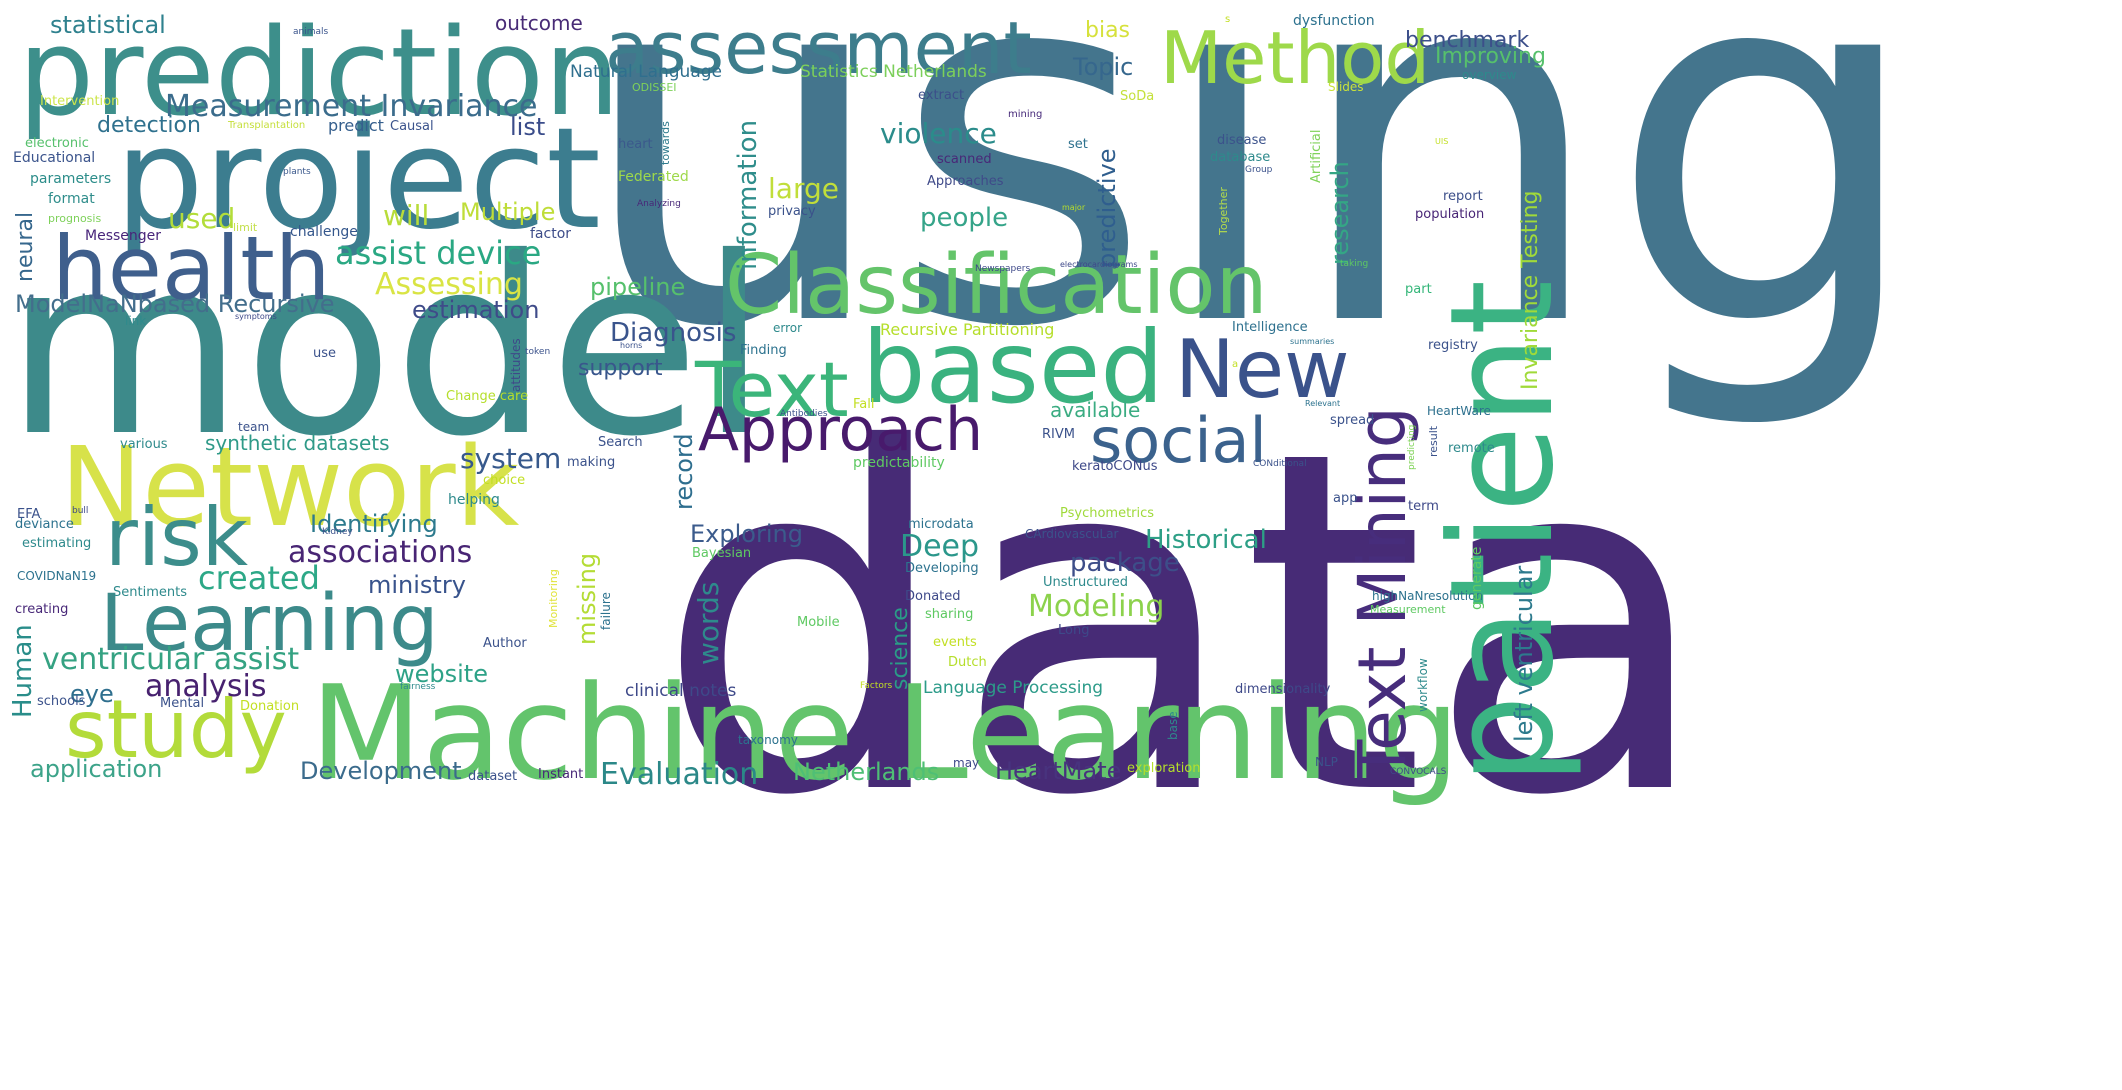 The width and height of the screenshot is (2122, 1090). What do you see at coordinates (631, 345) in the screenshot?
I see `word-horns: horns` at bounding box center [631, 345].